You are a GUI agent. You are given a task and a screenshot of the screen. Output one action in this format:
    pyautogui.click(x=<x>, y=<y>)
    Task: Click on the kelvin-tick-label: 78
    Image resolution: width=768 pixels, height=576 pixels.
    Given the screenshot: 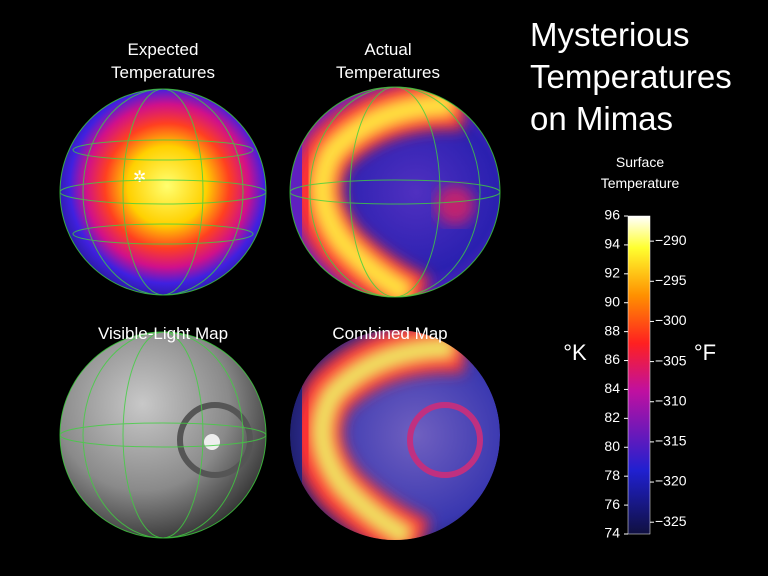 What is the action you would take?
    pyautogui.click(x=612, y=475)
    